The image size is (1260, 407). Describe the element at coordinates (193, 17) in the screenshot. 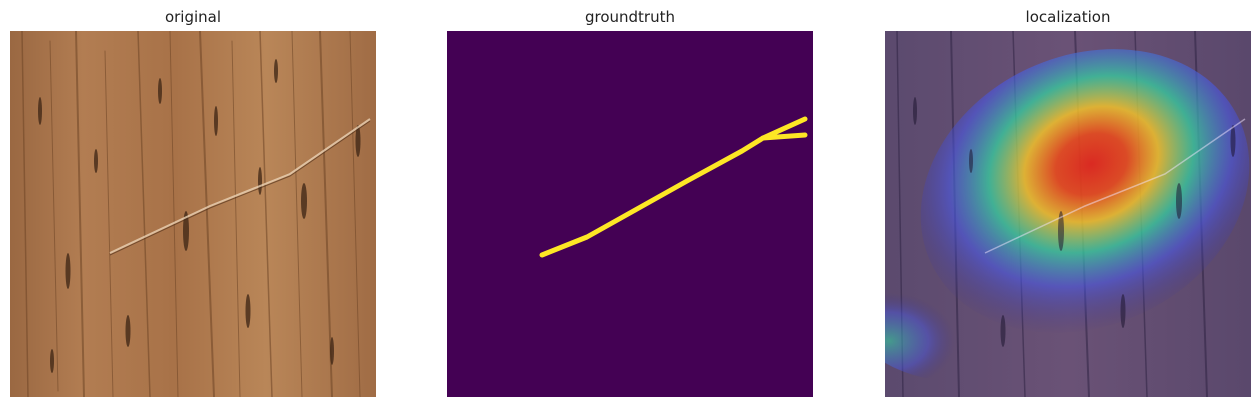

I see `panel-title: original` at that location.